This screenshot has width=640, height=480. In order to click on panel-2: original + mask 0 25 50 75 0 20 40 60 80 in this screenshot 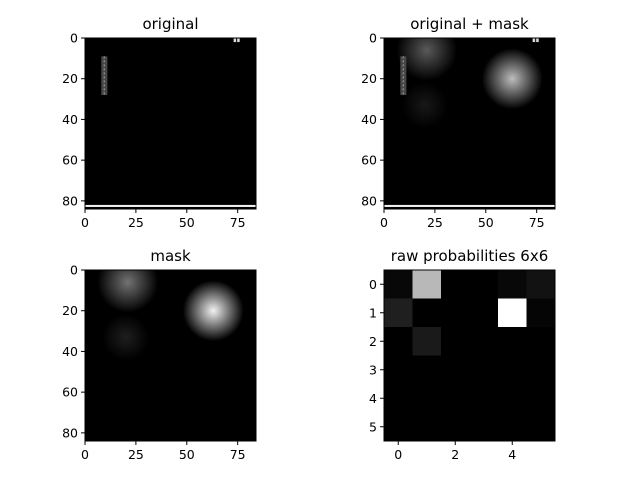, I will do `click(458, 122)`.